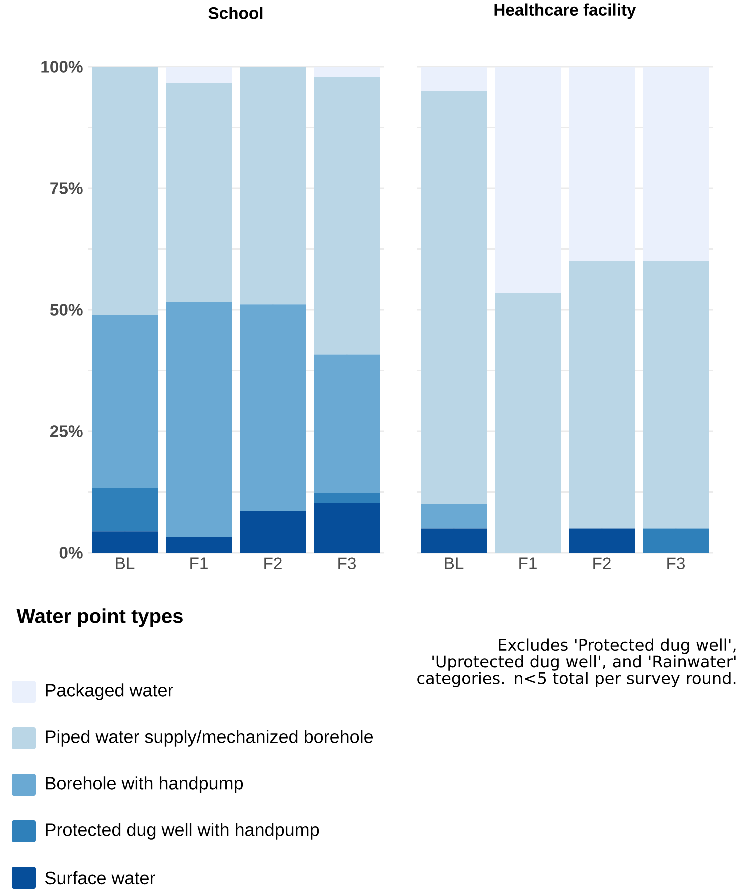  What do you see at coordinates (101, 878) in the screenshot?
I see `legend-label: Surface water` at bounding box center [101, 878].